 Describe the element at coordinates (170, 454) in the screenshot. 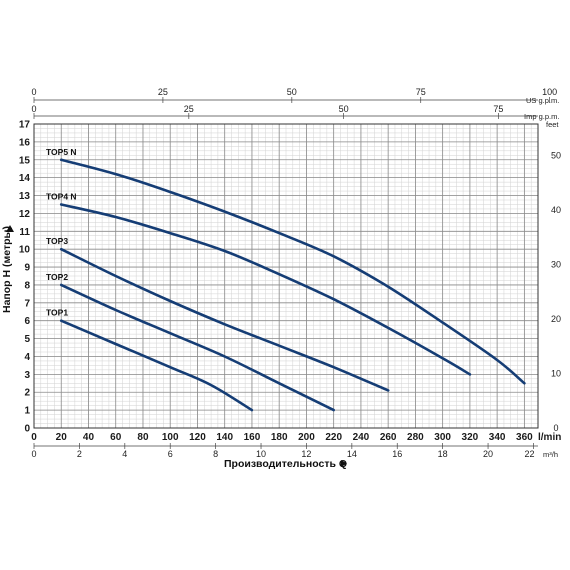

I see `m3h-tick-label: 6` at that location.